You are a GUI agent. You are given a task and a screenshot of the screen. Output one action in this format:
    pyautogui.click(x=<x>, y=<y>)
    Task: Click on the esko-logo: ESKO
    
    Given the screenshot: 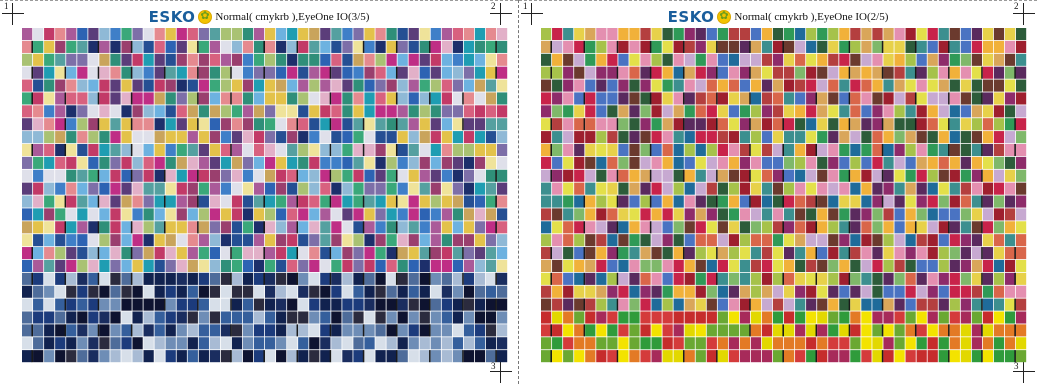 What is the action you would take?
    pyautogui.click(x=691, y=16)
    